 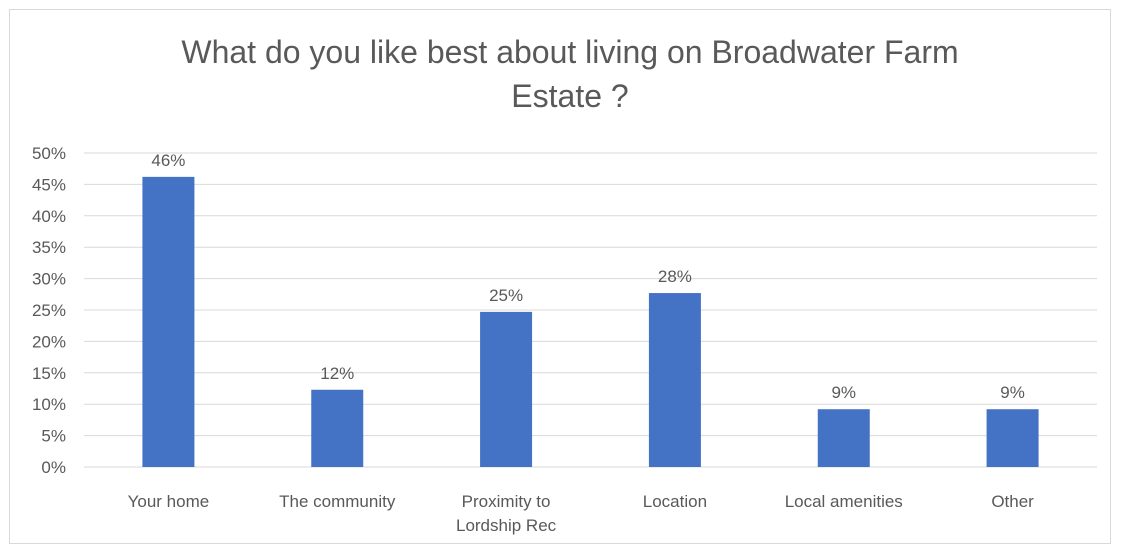 What do you see at coordinates (49, 341) in the screenshot?
I see `y-tick-label: 20%` at bounding box center [49, 341].